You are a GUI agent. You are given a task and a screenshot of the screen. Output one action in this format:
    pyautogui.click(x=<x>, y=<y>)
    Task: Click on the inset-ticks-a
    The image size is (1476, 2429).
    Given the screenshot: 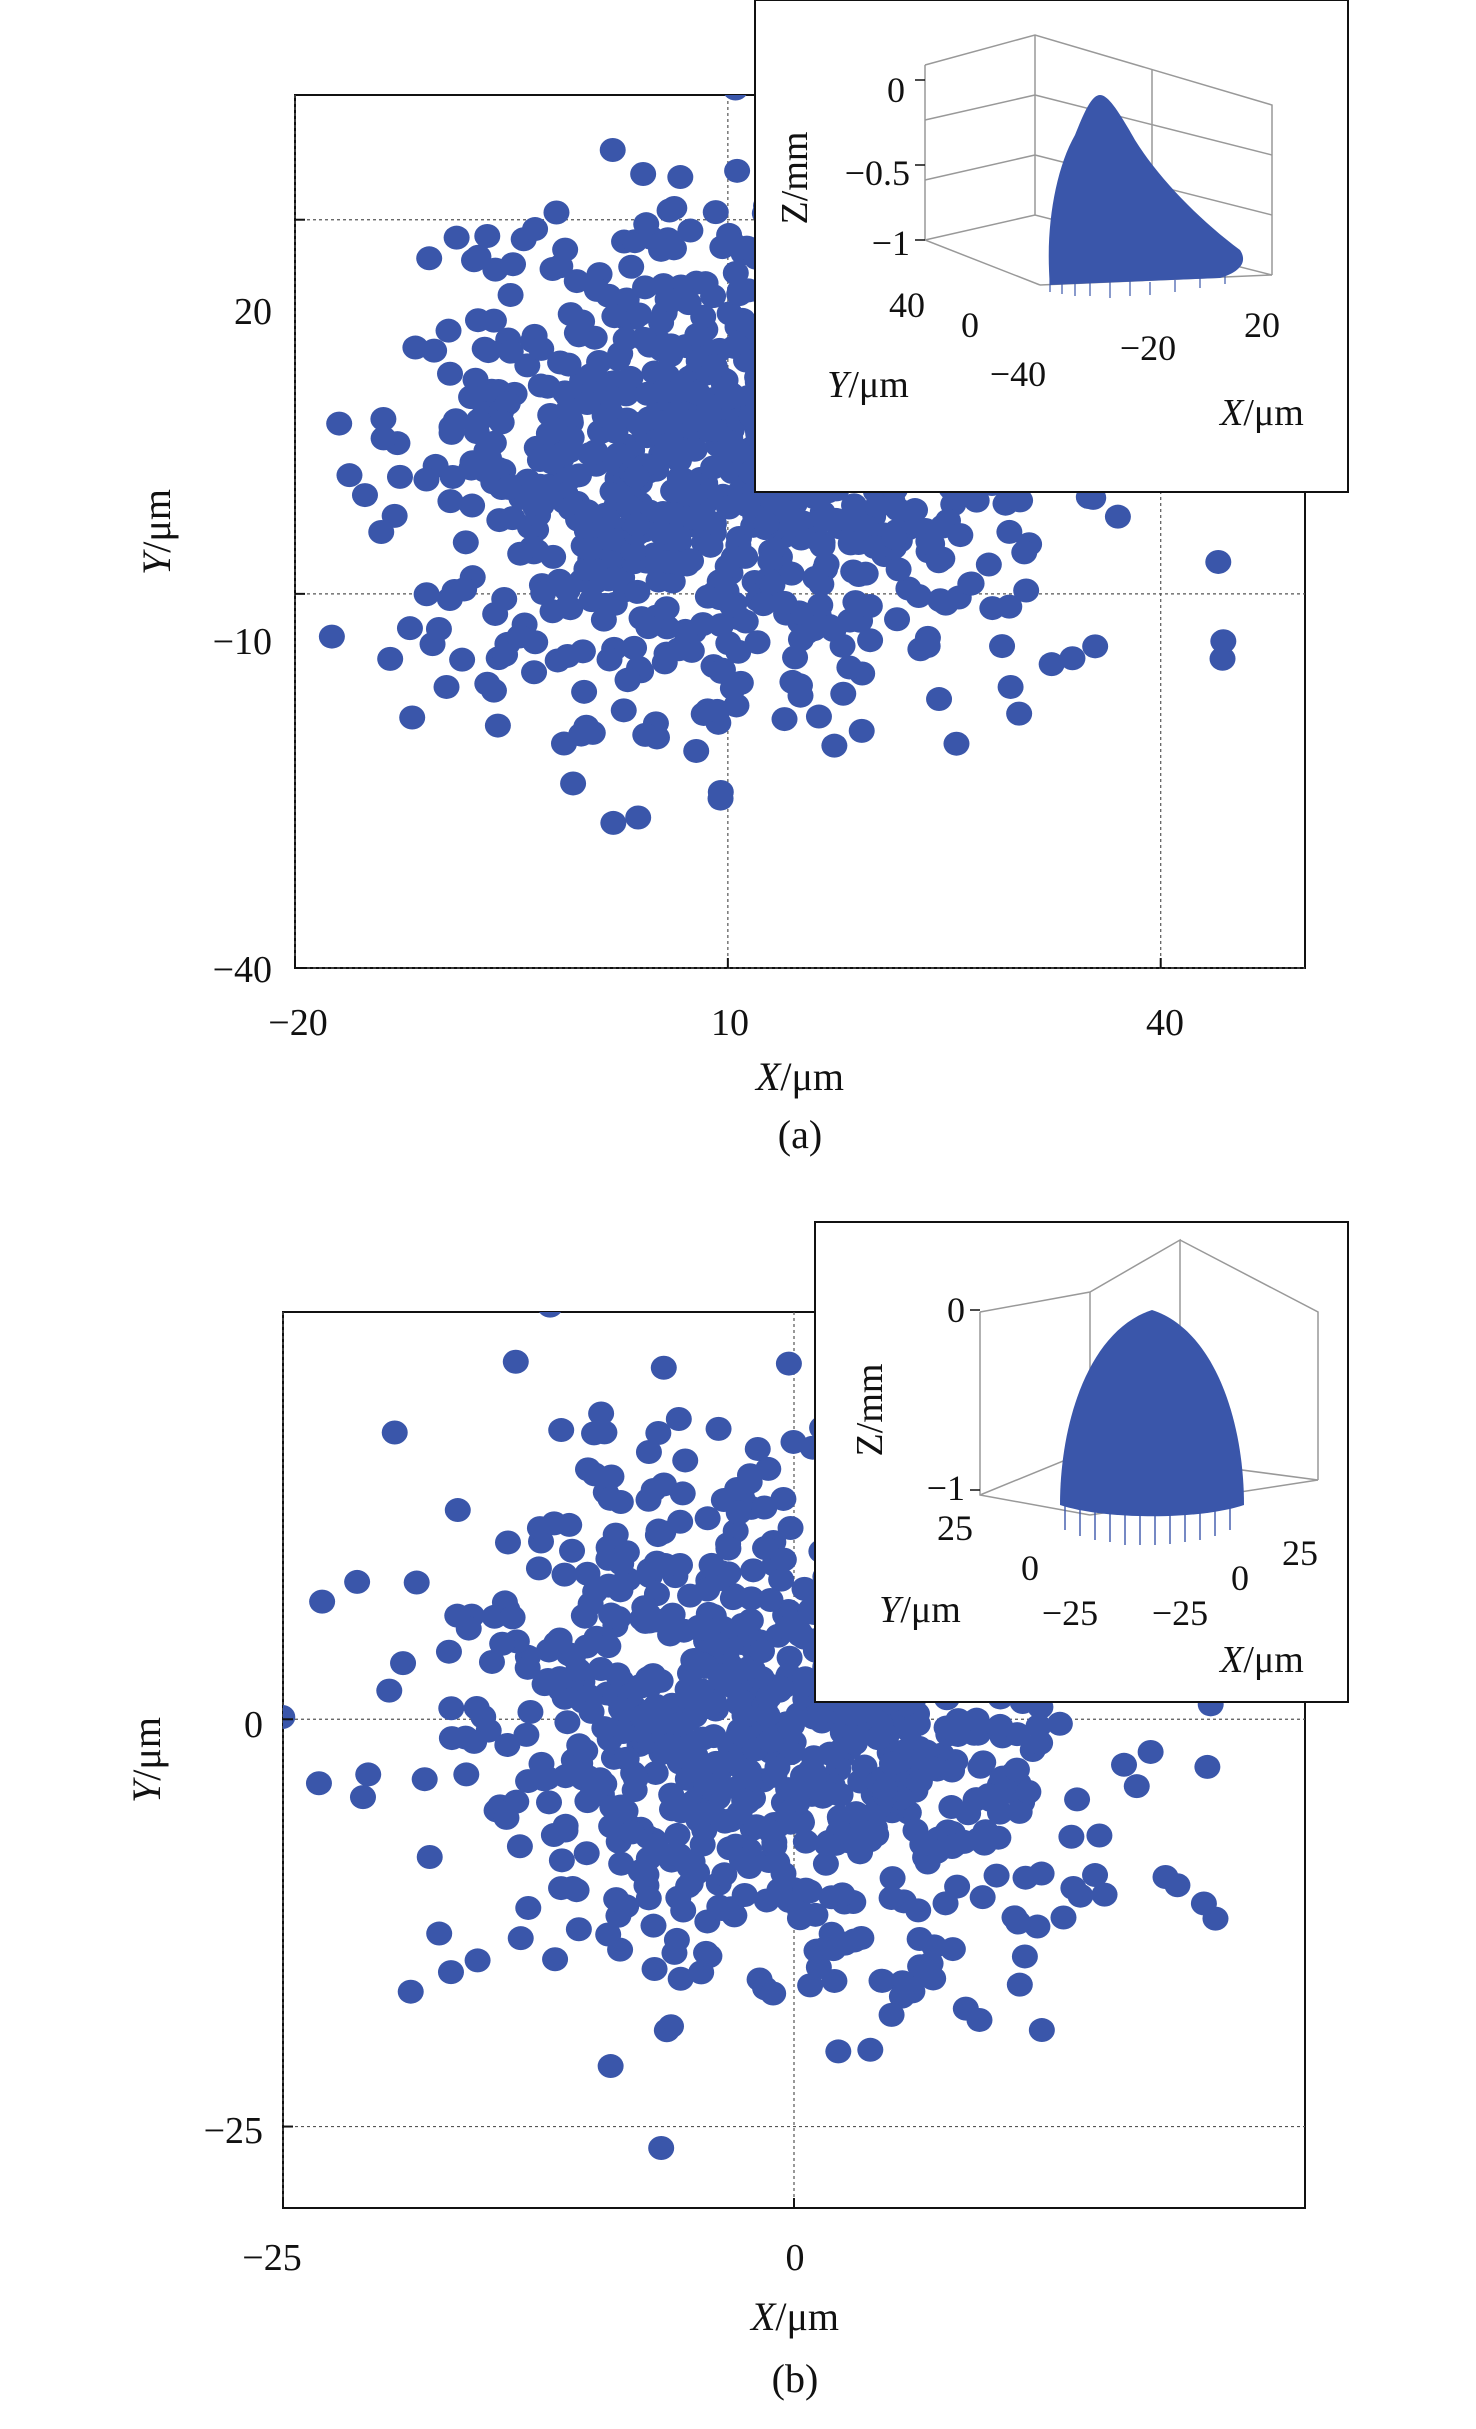 What is the action you would take?
    pyautogui.click(x=920, y=160)
    